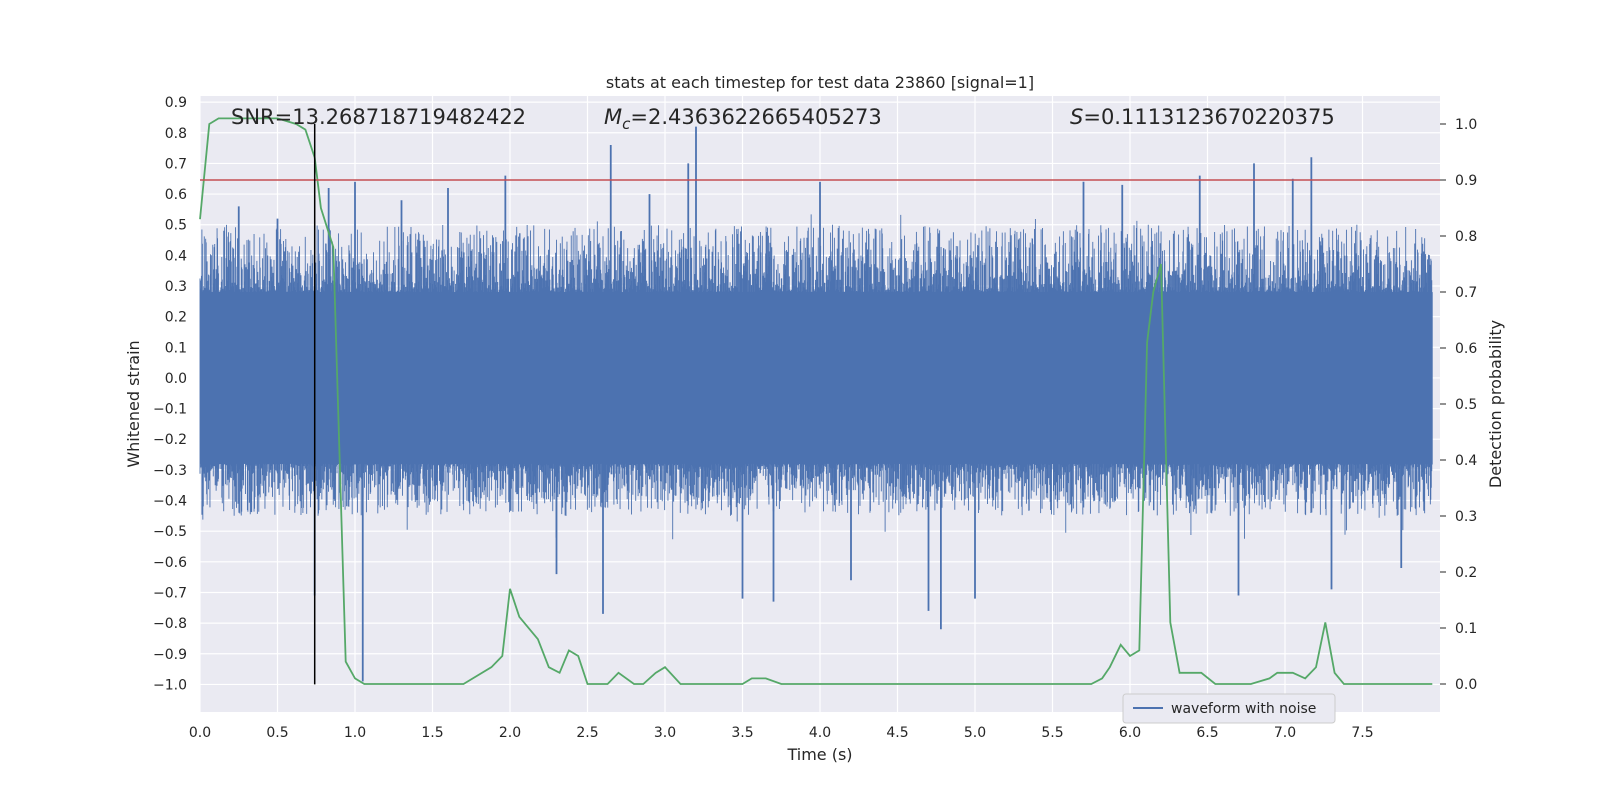 Image resolution: width=1600 pixels, height=800 pixels. Describe the element at coordinates (1243, 709) in the screenshot. I see `legend-label: waveform with noise` at that location.